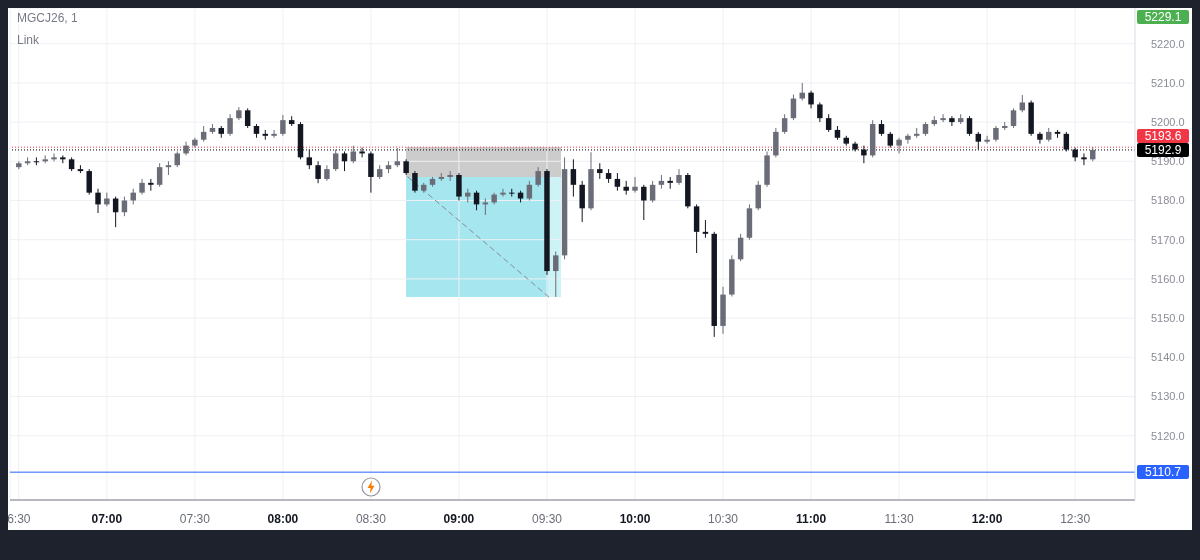  Describe the element at coordinates (371, 518) in the screenshot. I see `x-tick-label: 08:30` at that location.